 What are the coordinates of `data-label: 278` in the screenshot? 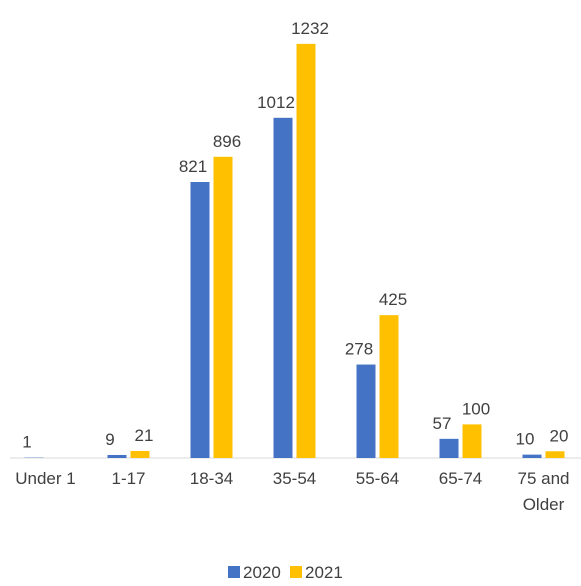 It's located at (359, 349).